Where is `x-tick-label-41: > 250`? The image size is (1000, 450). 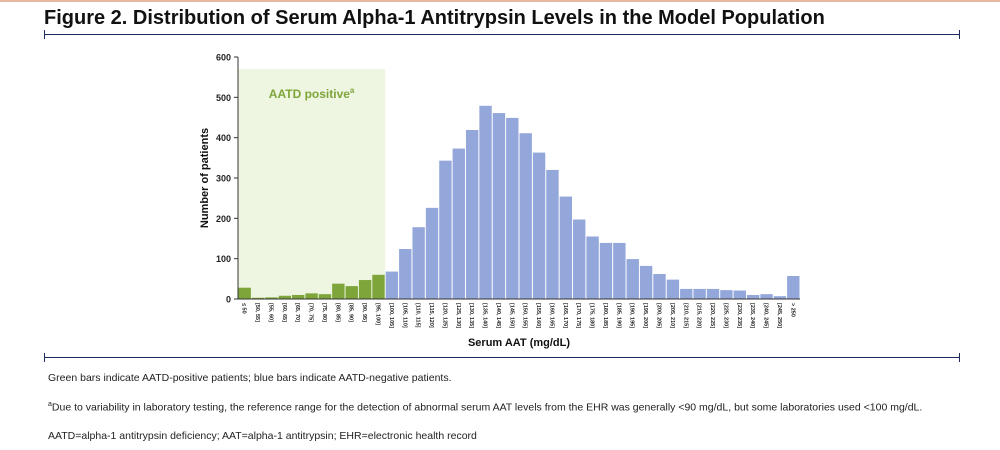
x-tick-label-41: > 250 is located at coordinates (792, 310).